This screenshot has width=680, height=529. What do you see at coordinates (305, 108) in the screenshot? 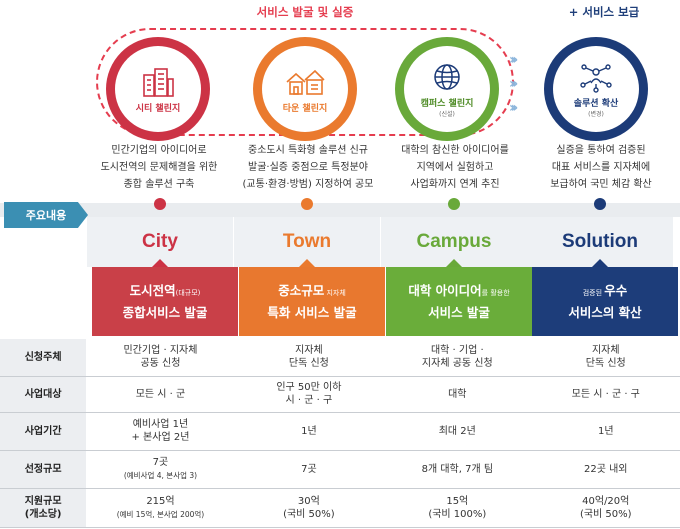
I see `town-challenge-label: 타운 챌린지` at bounding box center [305, 108].